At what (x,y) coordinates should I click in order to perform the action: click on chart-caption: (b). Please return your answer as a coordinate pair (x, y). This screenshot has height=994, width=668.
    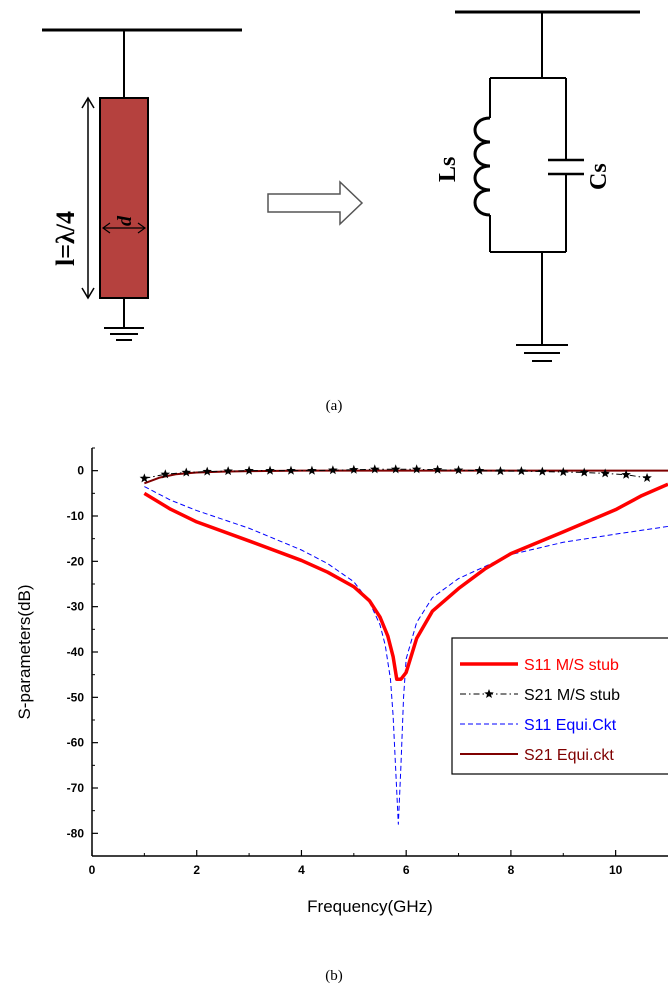
    Looking at the image, I should click on (334, 976).